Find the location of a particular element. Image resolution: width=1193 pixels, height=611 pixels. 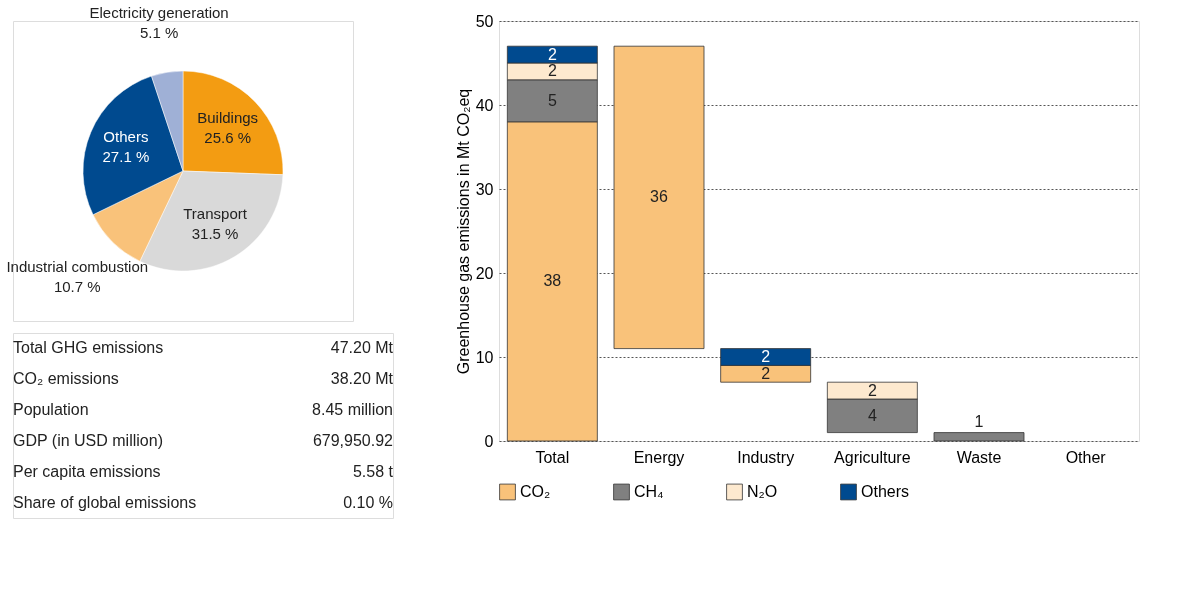

text: Population is located at coordinates (51, 410).